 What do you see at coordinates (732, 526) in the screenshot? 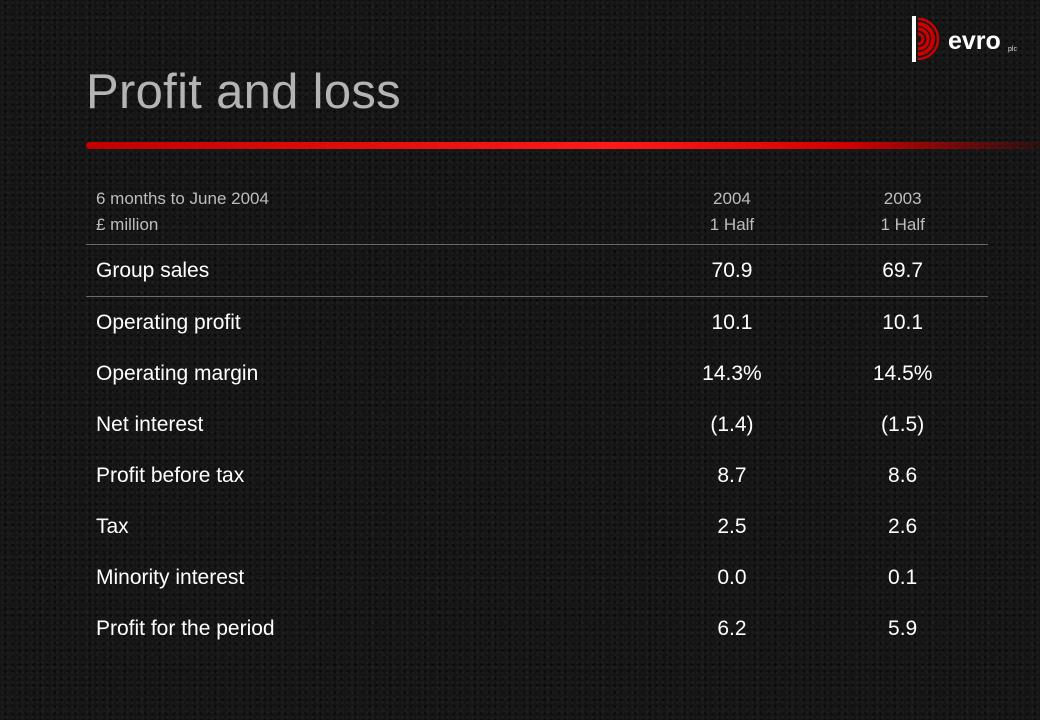
I see `row-value-2004: 2.5` at bounding box center [732, 526].